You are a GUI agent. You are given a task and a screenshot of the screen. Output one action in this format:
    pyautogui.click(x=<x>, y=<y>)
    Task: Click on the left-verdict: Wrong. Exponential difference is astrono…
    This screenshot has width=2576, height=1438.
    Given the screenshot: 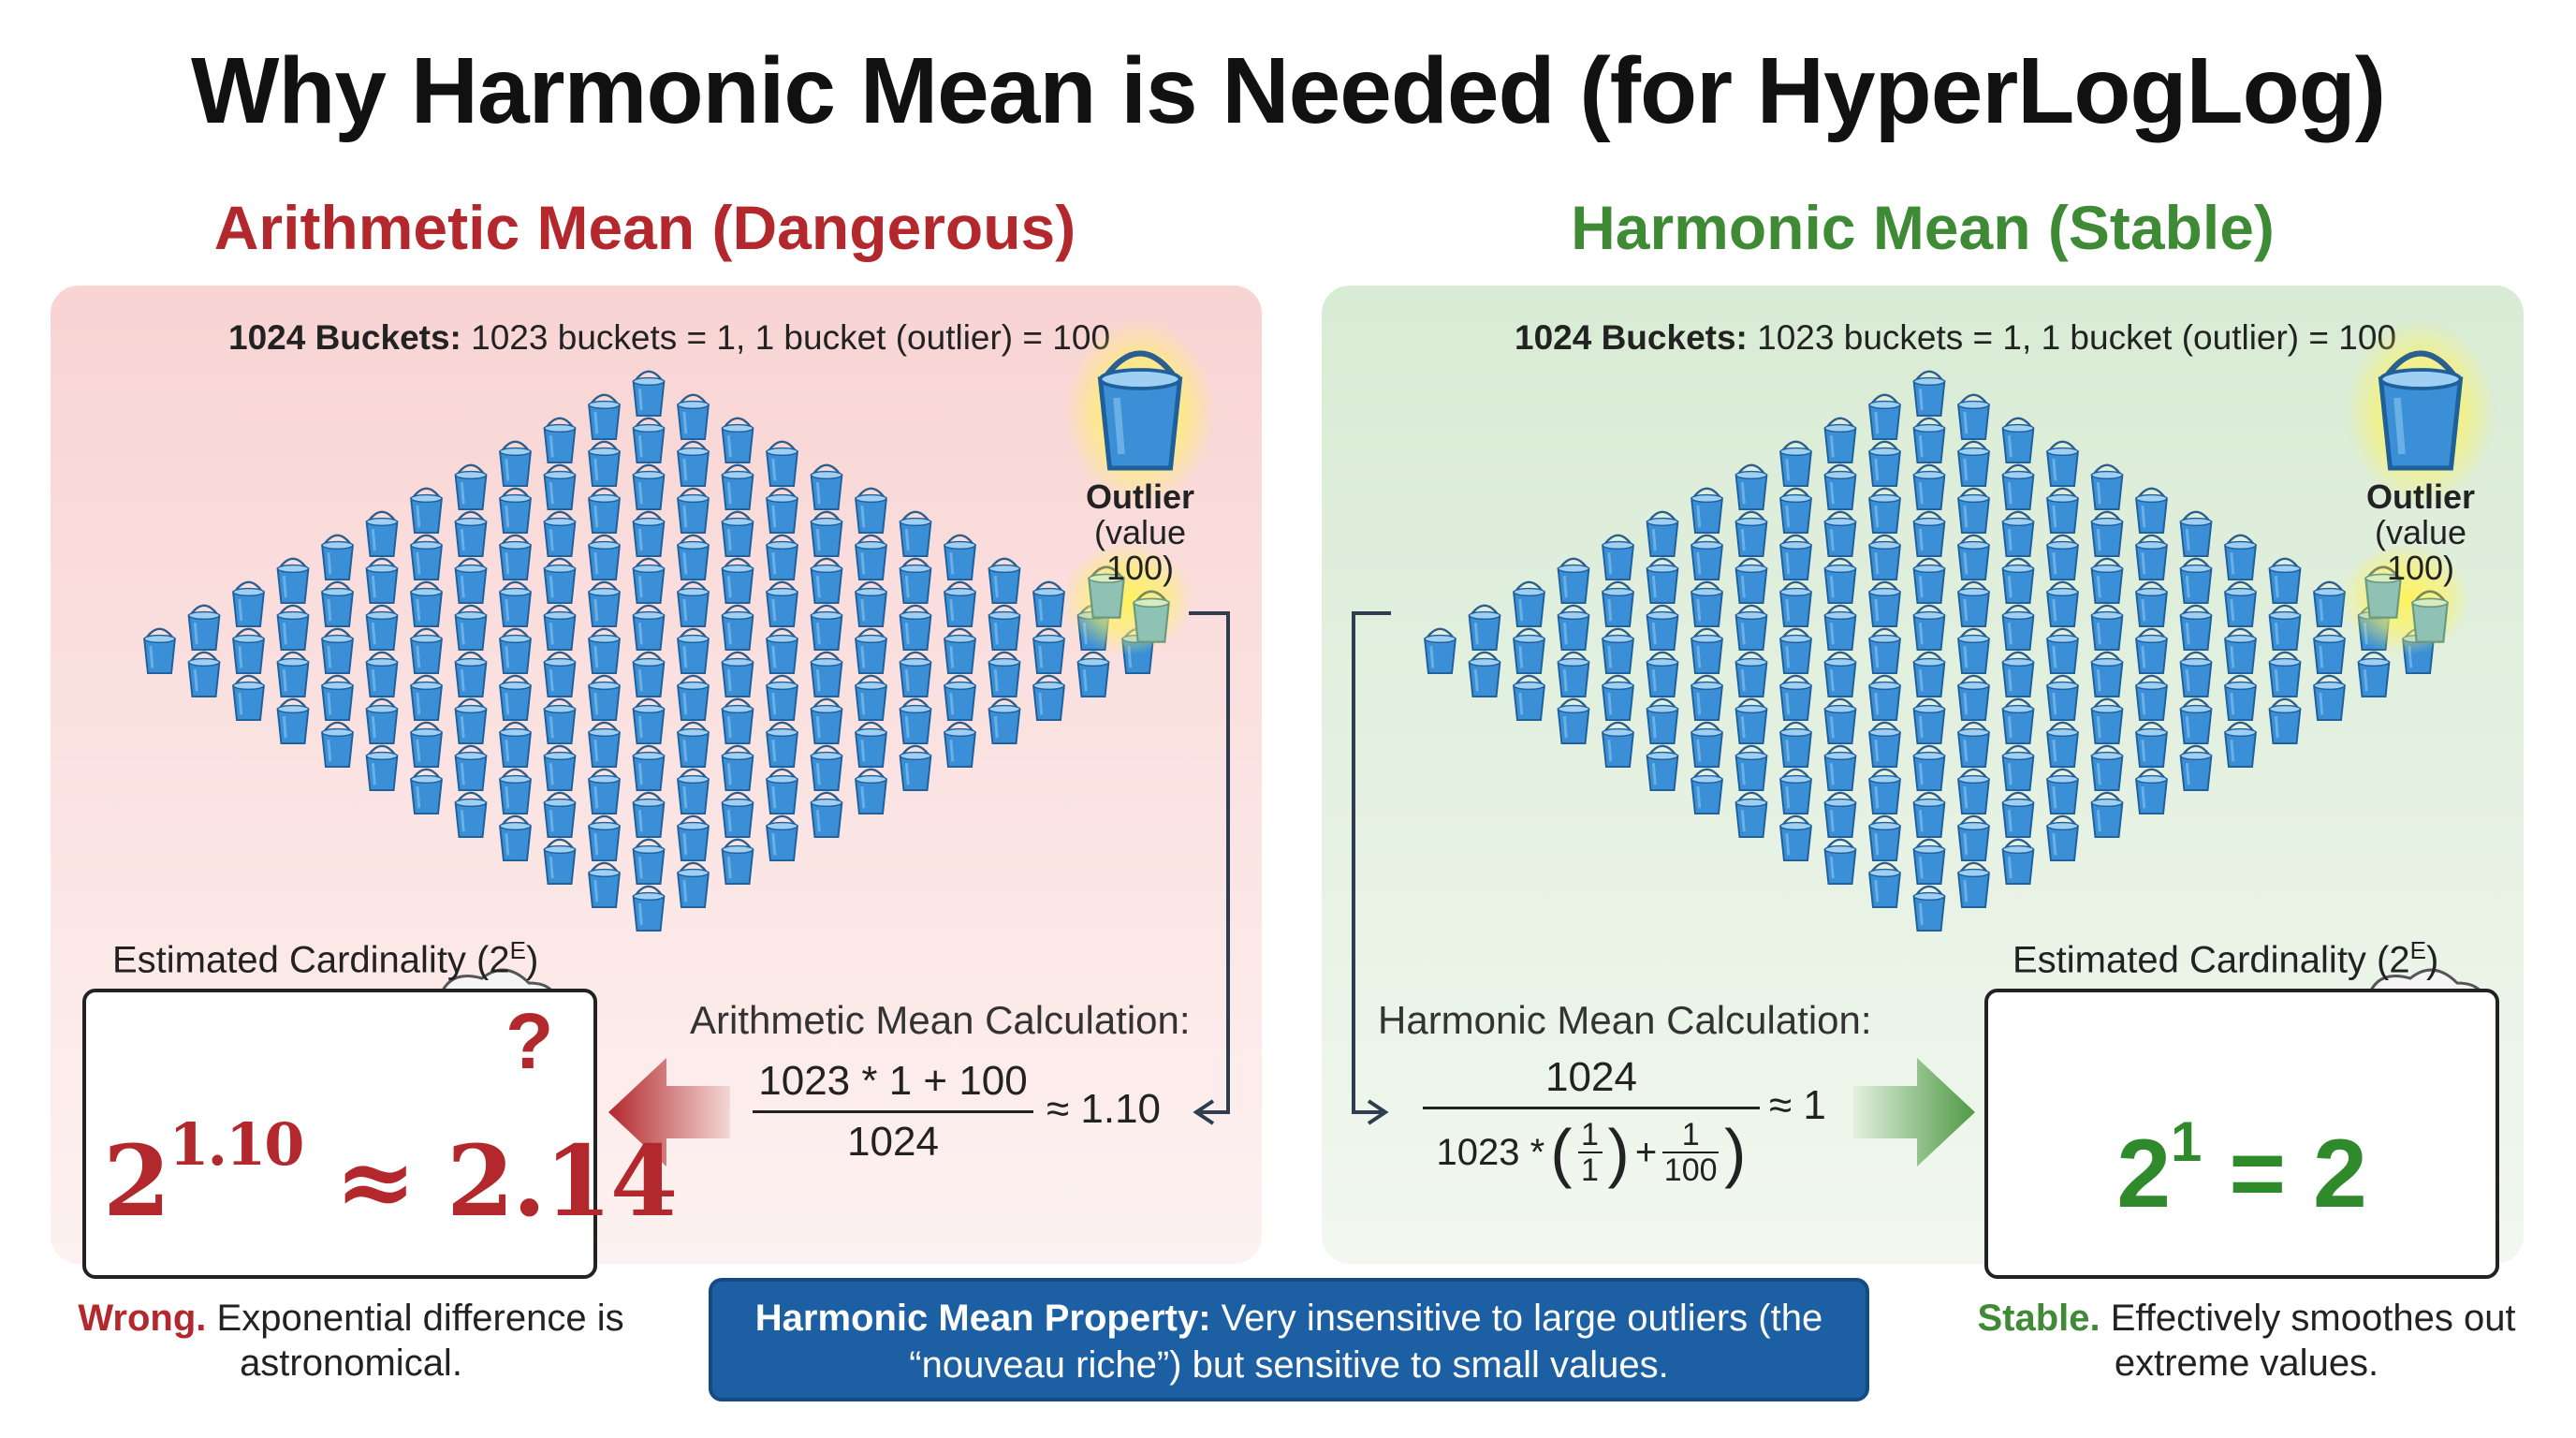 What is the action you would take?
    pyautogui.click(x=351, y=1341)
    